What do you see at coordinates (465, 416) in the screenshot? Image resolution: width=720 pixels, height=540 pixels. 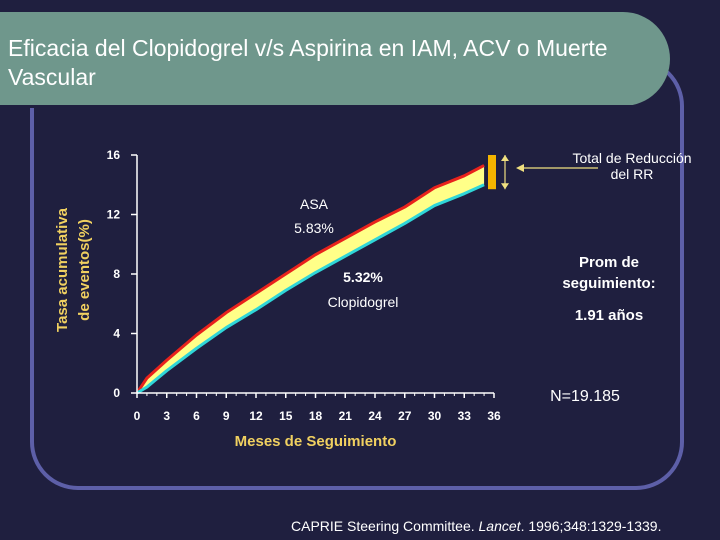 I see `x-tick-label: 33` at bounding box center [465, 416].